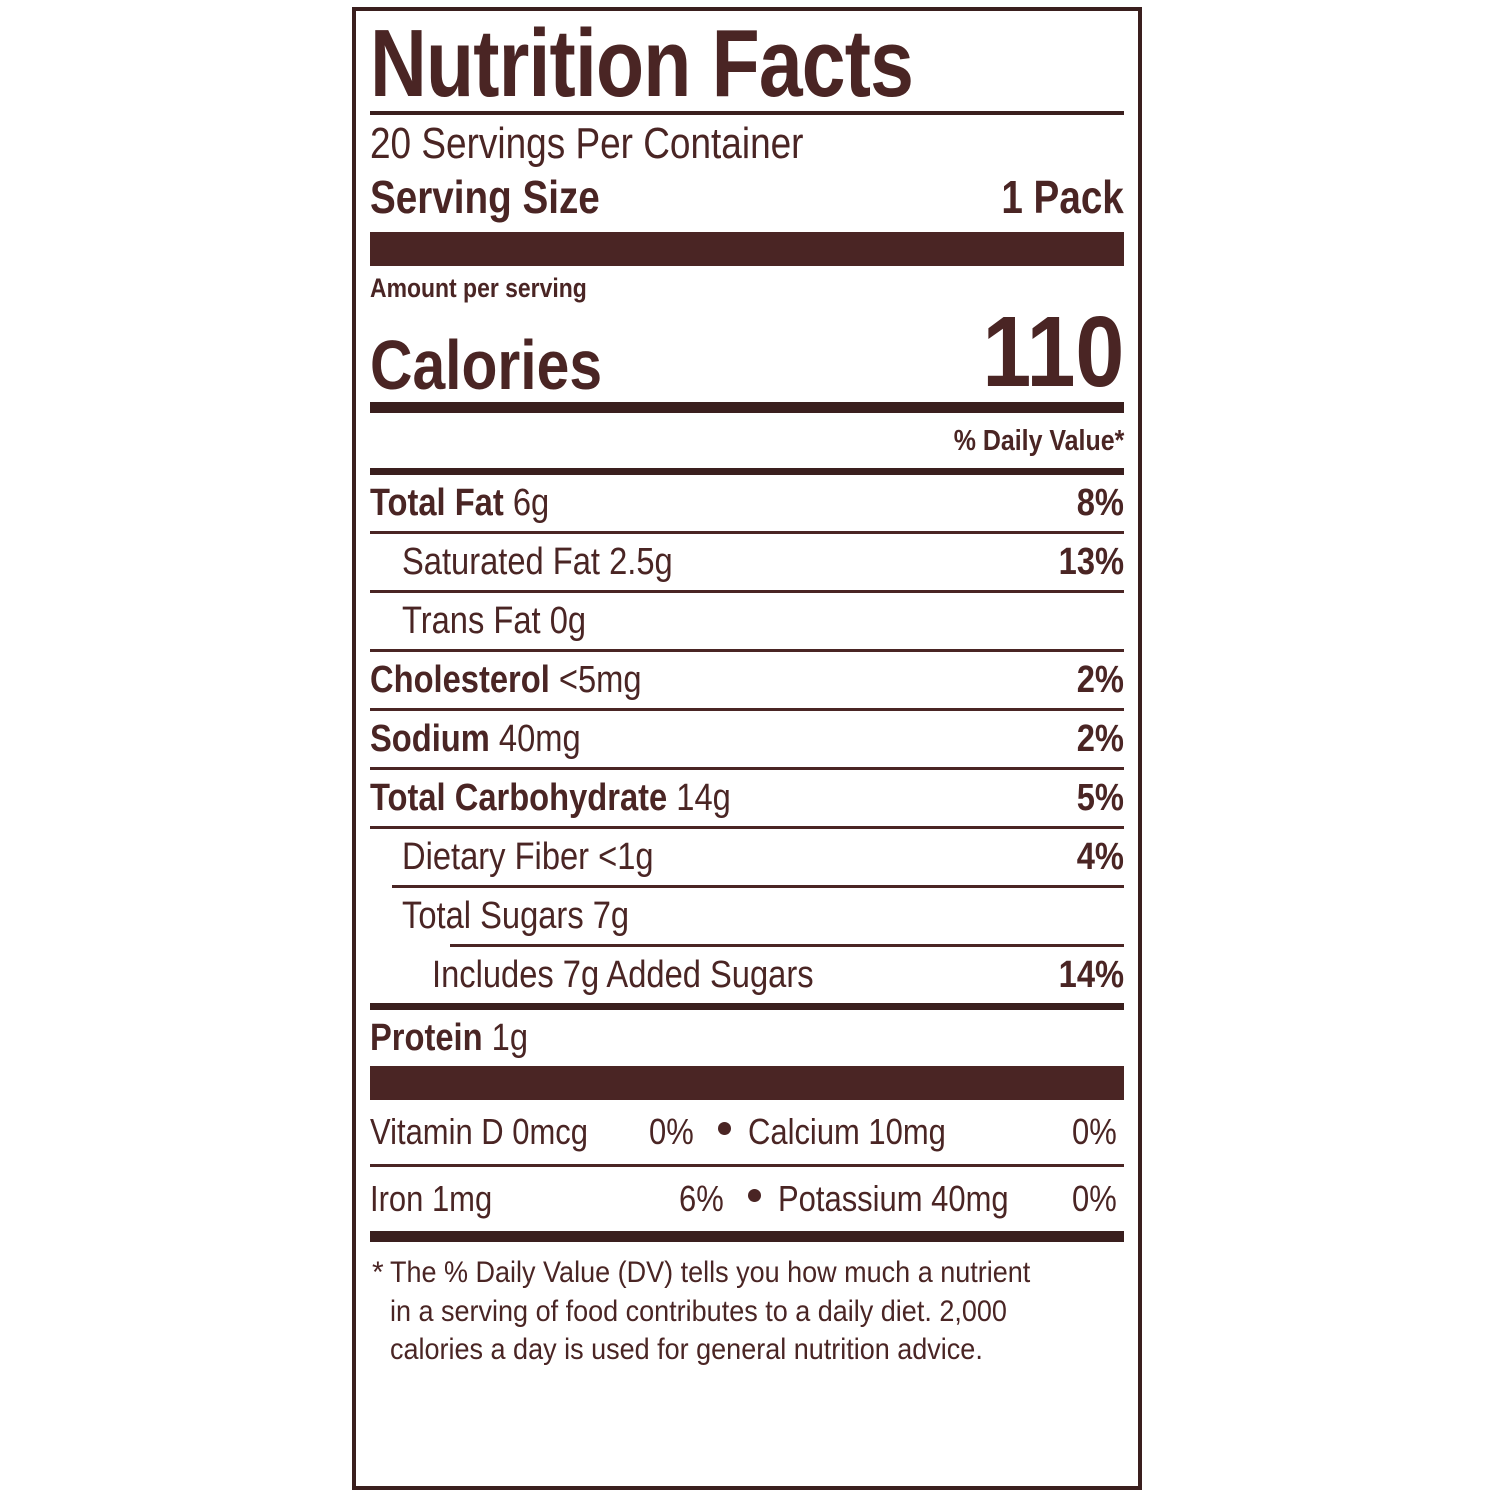 The image size is (1500, 1500). What do you see at coordinates (747, 408) in the screenshot?
I see `bar-under-calories` at bounding box center [747, 408].